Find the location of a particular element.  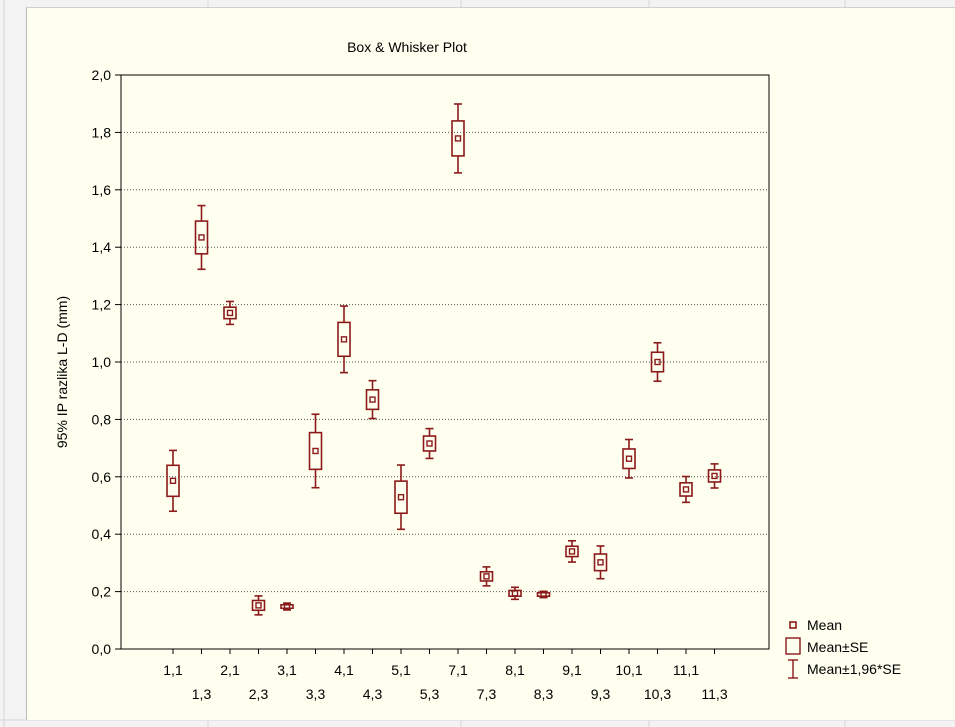

x-tick-label: 3,3 is located at coordinates (316, 694).